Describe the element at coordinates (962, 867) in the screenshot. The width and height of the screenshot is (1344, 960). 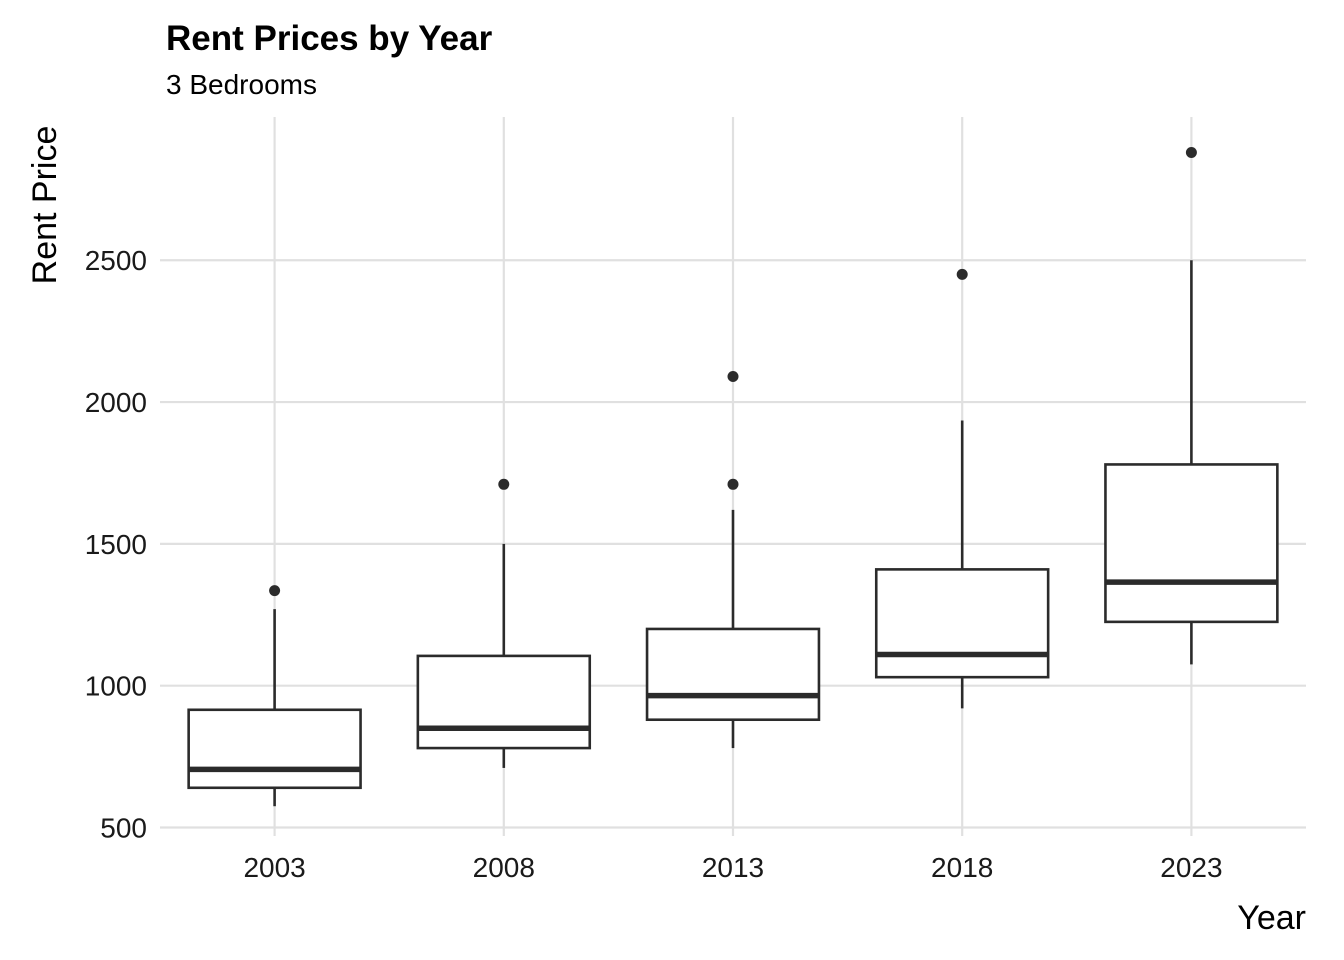
I see `x-tick-label: 2018` at that location.